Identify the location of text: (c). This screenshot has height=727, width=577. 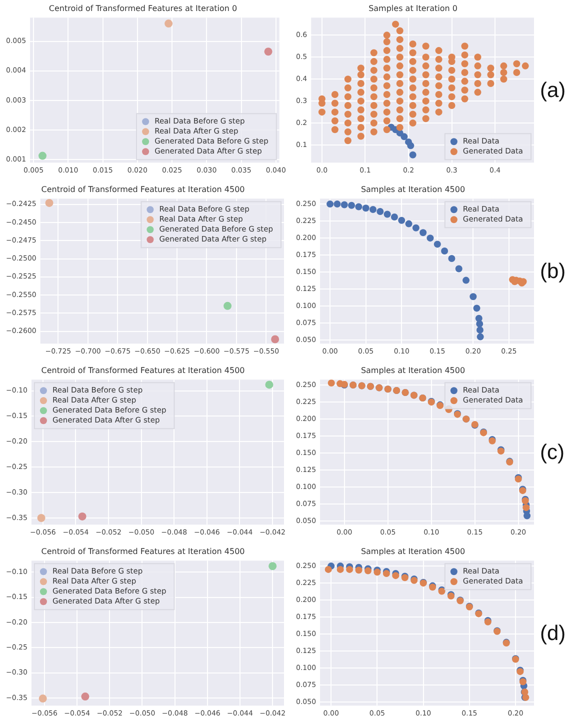
(553, 452).